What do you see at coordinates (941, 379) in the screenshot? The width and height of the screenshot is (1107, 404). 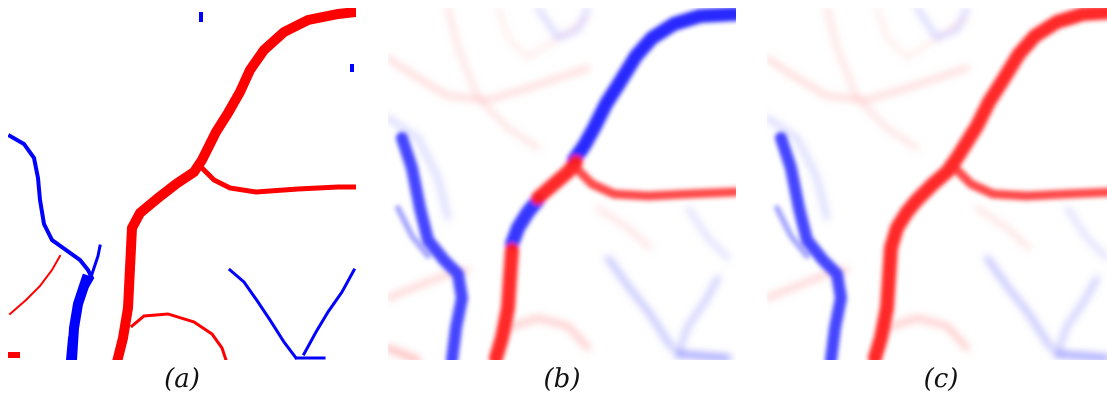 I see `caption-c: (c)` at bounding box center [941, 379].